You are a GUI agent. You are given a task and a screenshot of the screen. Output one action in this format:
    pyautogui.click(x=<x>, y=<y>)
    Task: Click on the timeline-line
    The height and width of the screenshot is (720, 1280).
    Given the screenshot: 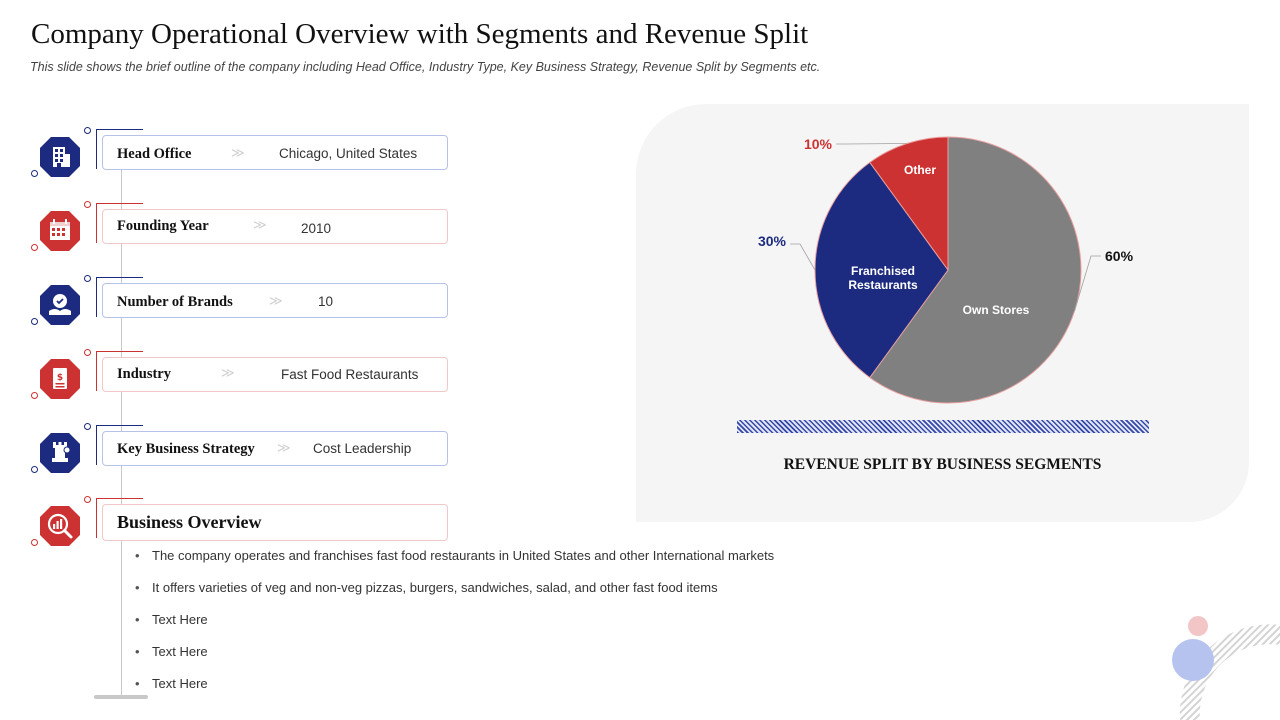 What is the action you would take?
    pyautogui.click(x=121, y=423)
    